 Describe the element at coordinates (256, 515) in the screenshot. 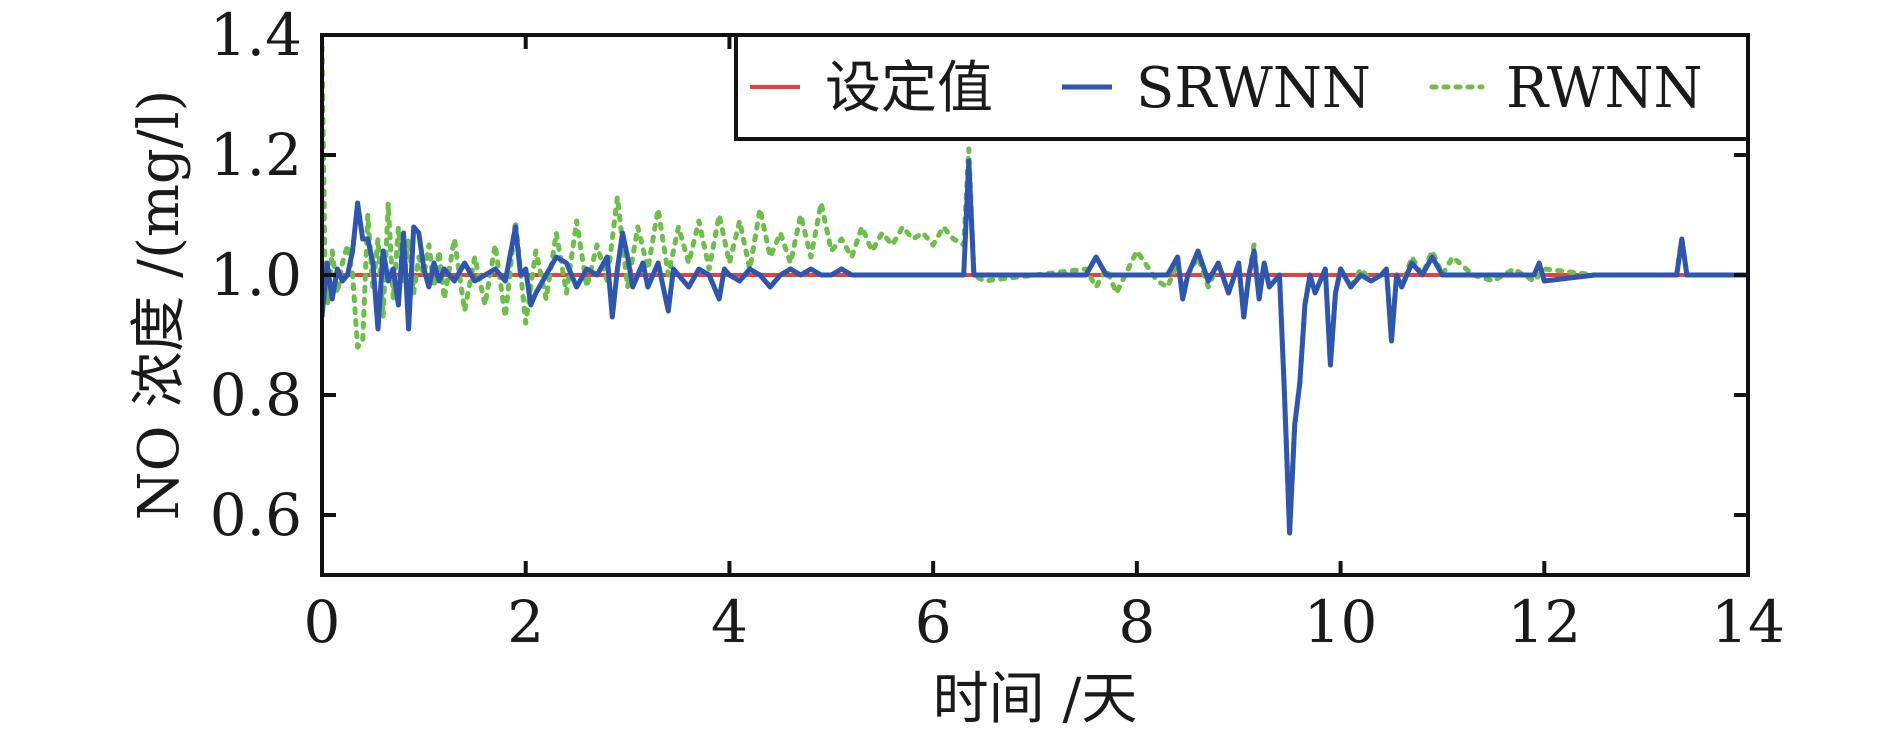

I see `y-tick-label: 0.6` at that location.